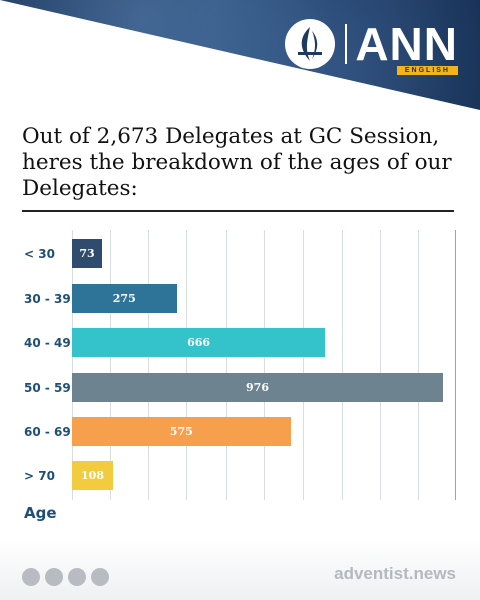  I want to click on social-icons, so click(65, 577).